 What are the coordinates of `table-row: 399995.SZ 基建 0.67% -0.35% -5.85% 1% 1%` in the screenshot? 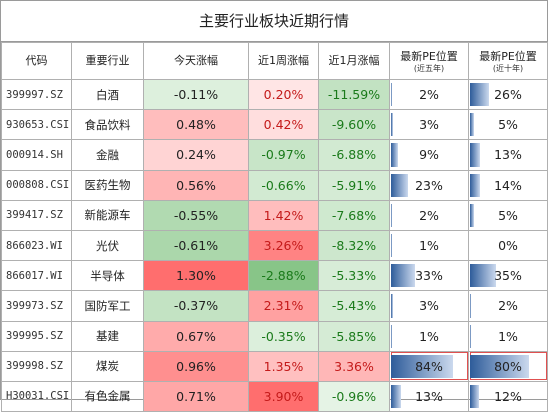 It's located at (274, 336).